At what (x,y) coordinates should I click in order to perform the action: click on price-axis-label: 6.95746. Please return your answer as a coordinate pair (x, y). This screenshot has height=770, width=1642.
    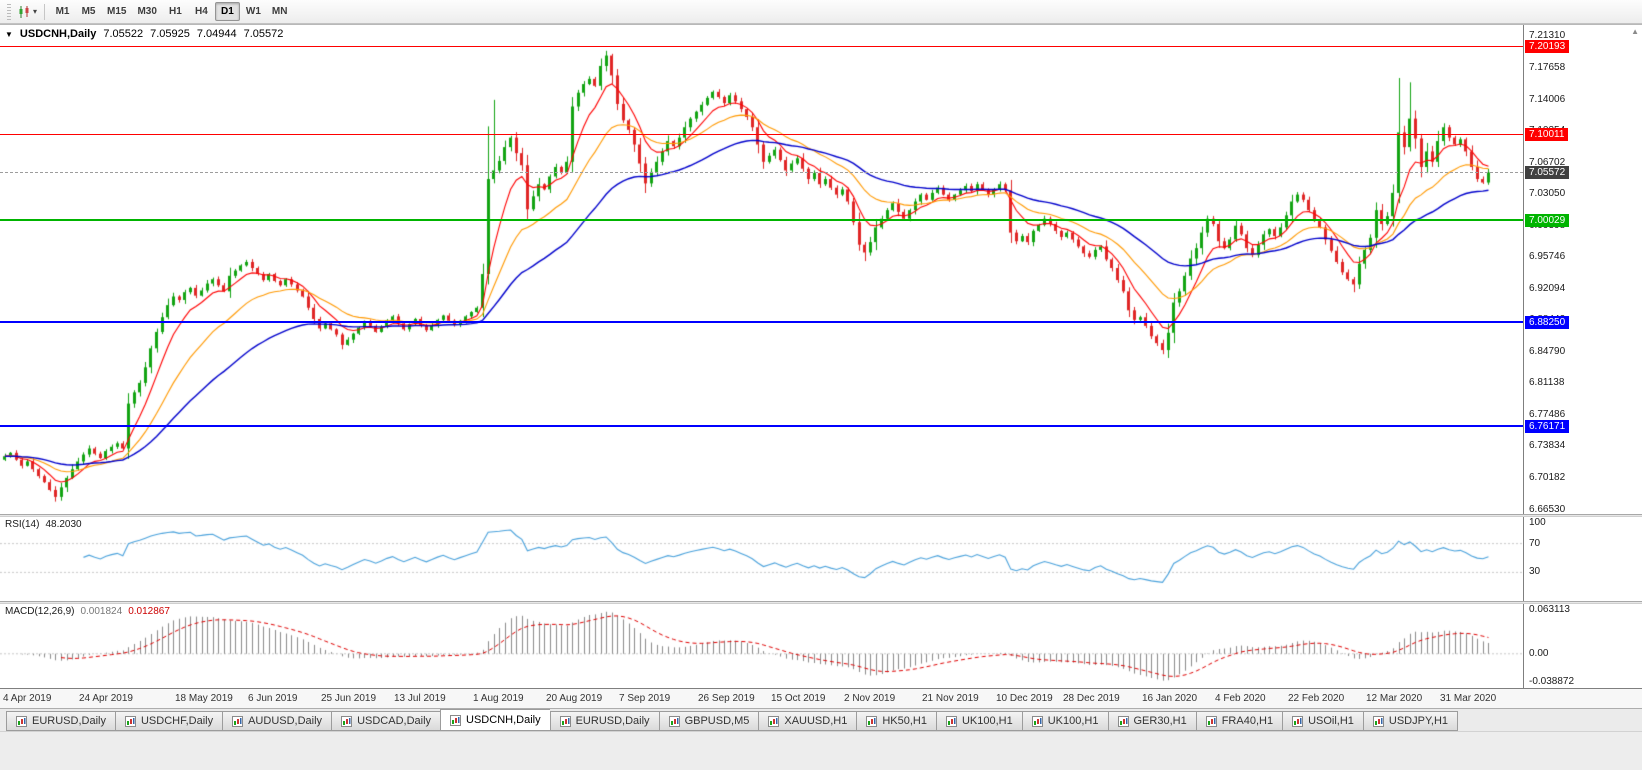
    Looking at the image, I should click on (1547, 257).